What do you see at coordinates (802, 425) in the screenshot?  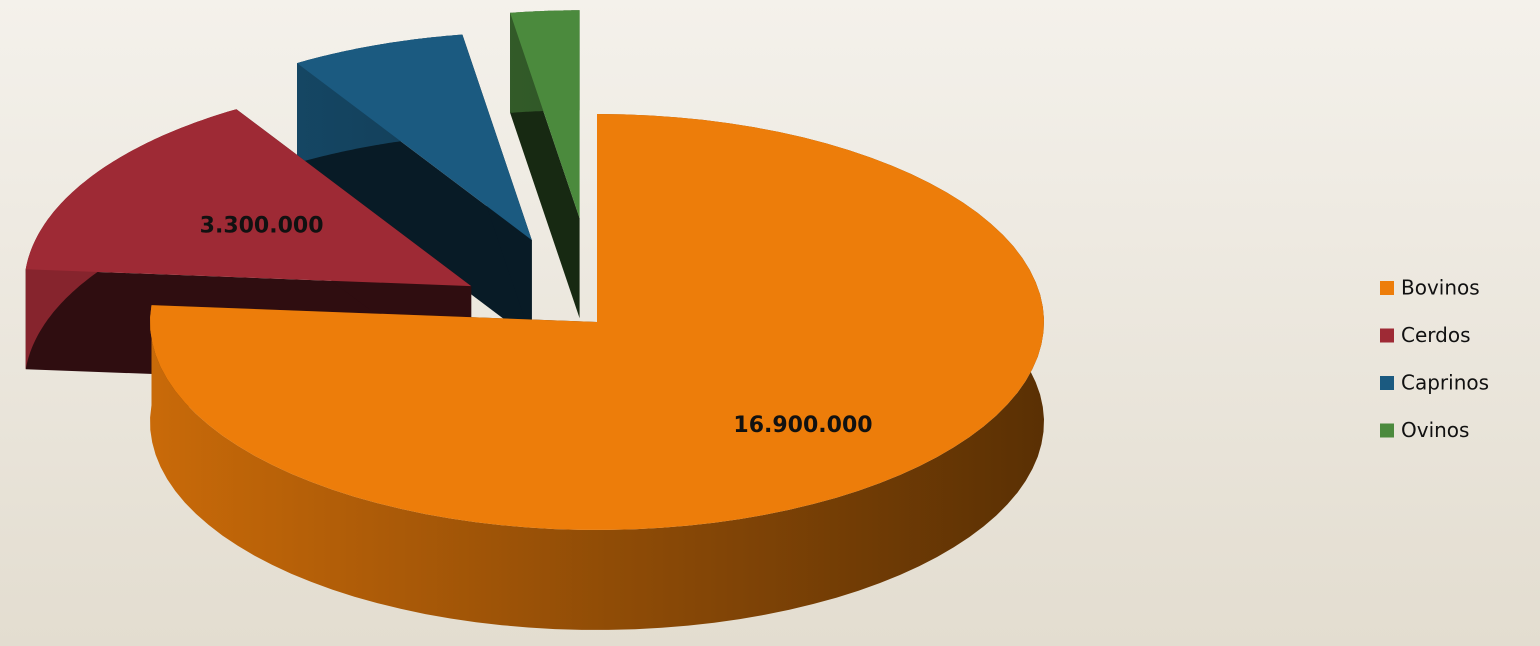 I see `value-label: 16.900.000` at bounding box center [802, 425].